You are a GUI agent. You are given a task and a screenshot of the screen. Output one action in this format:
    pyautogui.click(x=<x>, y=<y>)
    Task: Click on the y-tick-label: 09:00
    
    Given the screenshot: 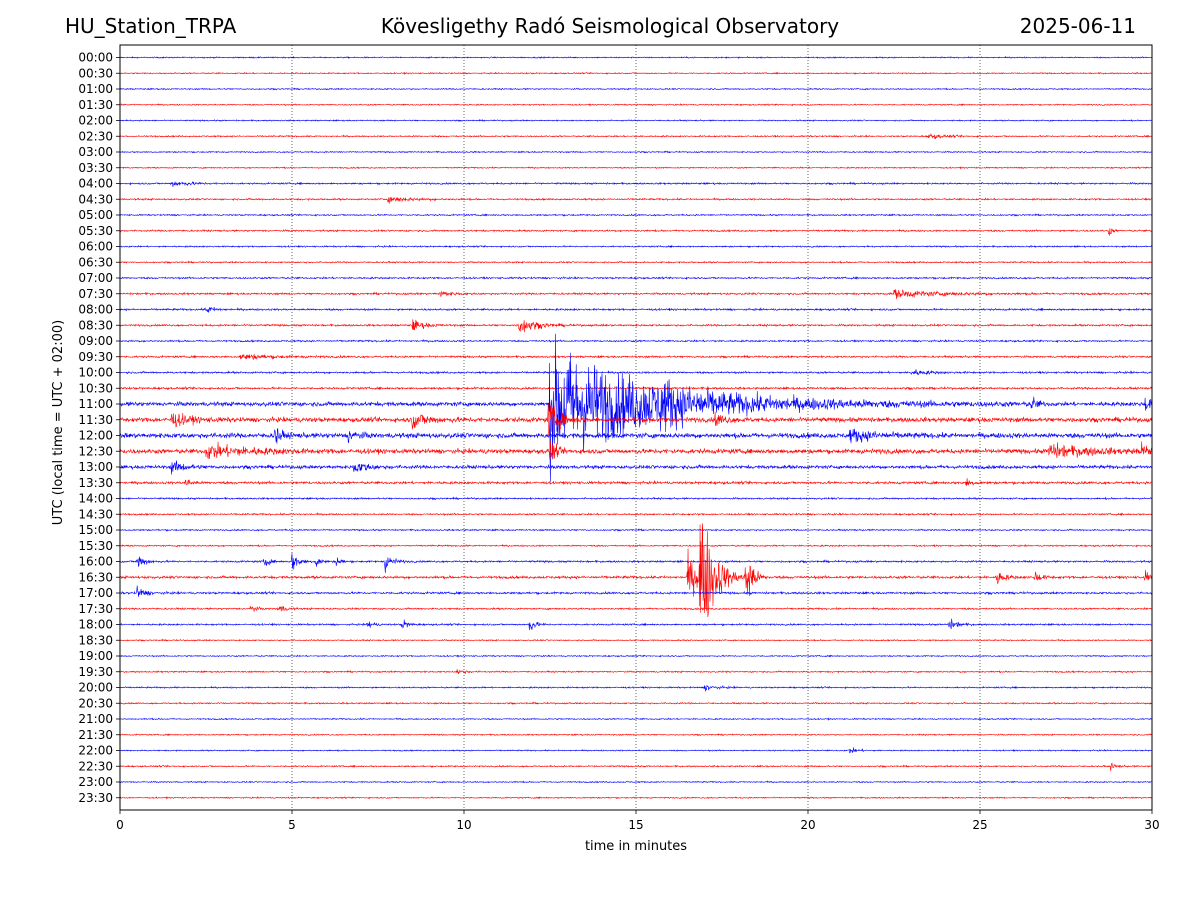 What is the action you would take?
    pyautogui.click(x=95, y=341)
    